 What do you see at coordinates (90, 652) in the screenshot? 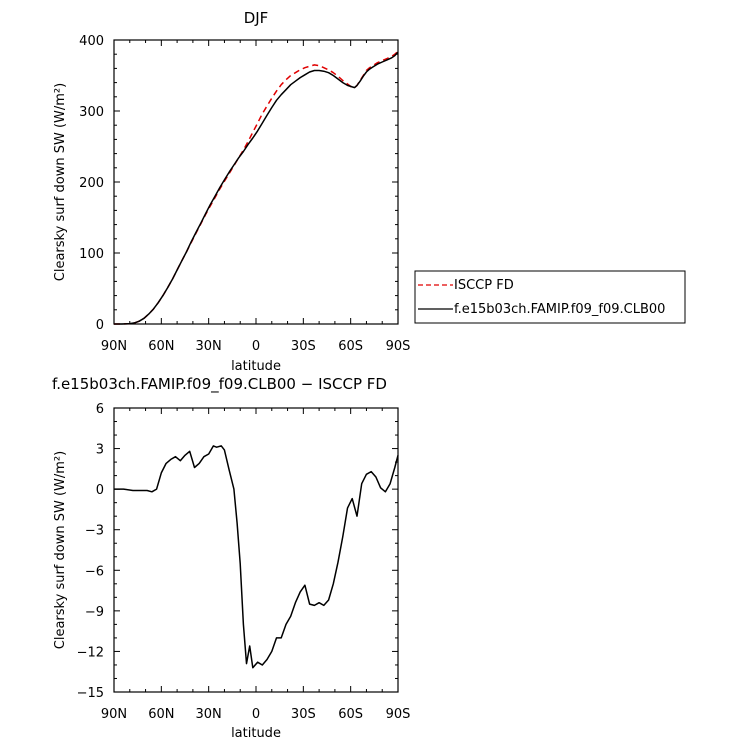
I see `y-tick-label: −12` at bounding box center [90, 652].